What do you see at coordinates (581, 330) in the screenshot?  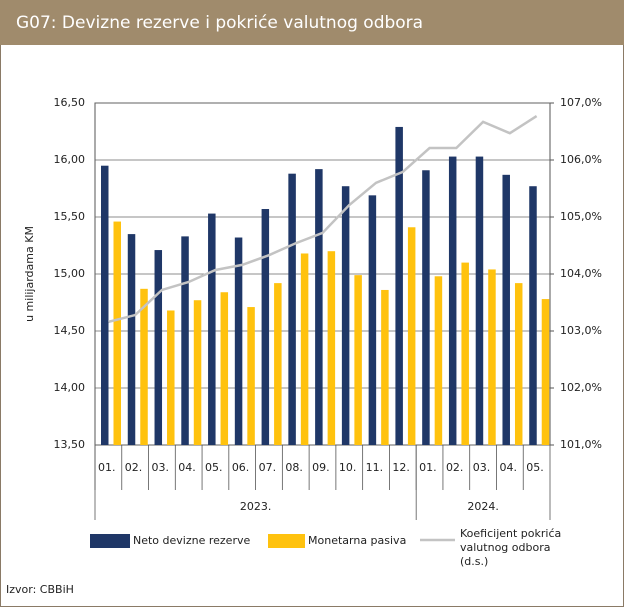 I see `y2-tick-label: 103,0%` at bounding box center [581, 330].